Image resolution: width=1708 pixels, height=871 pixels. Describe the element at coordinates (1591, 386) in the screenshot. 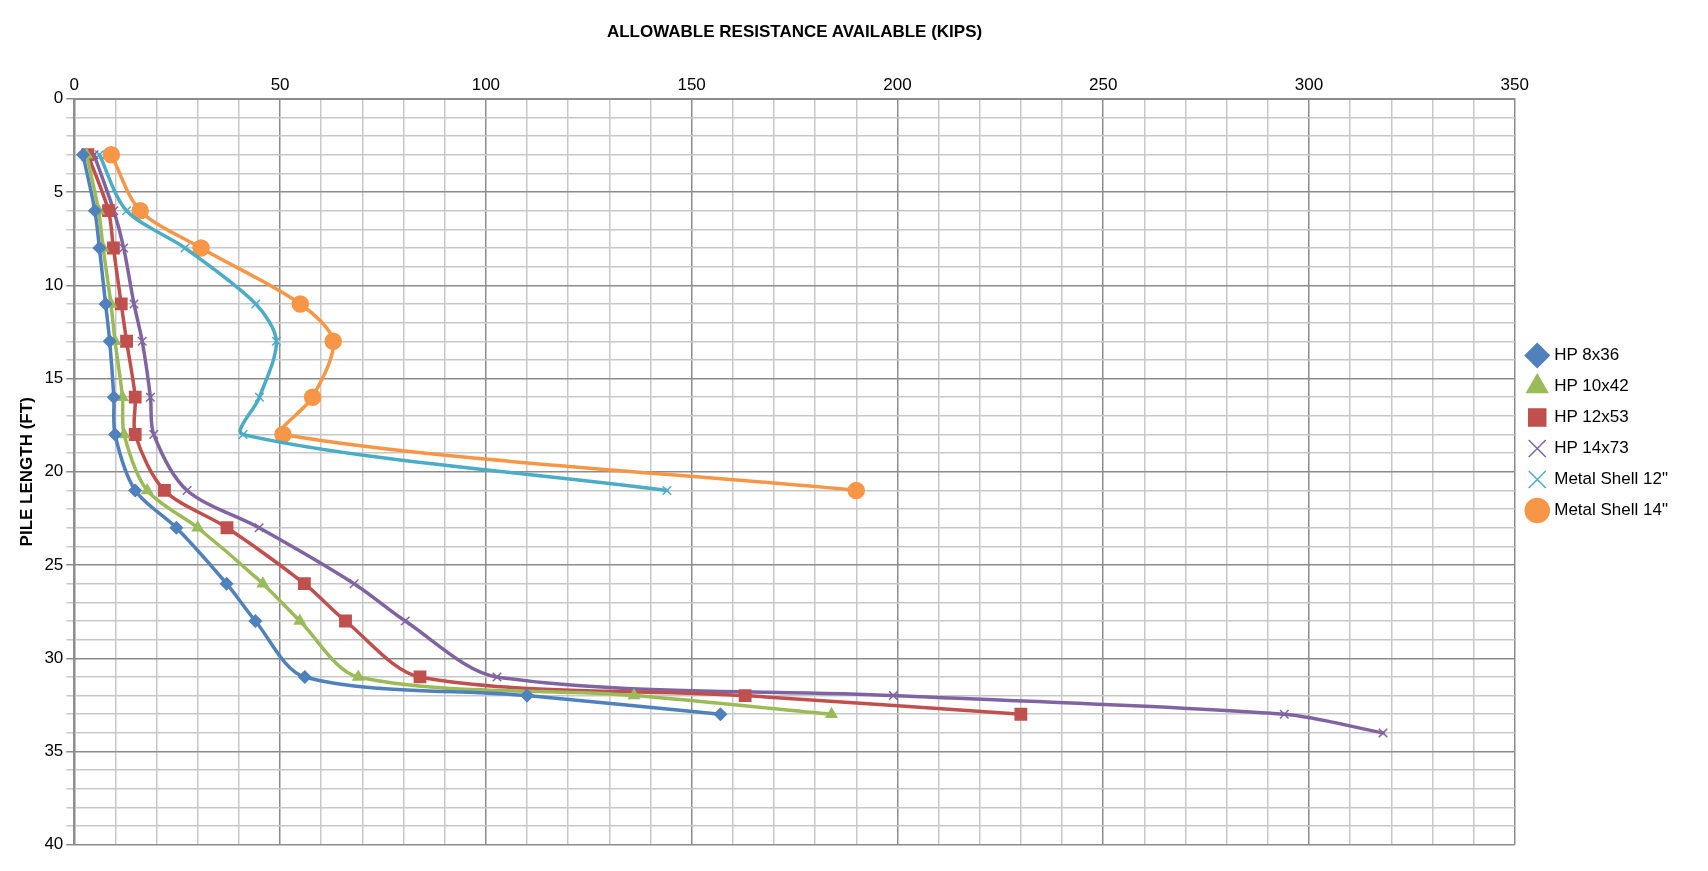

I see `legend-label: HP 10x42` at that location.